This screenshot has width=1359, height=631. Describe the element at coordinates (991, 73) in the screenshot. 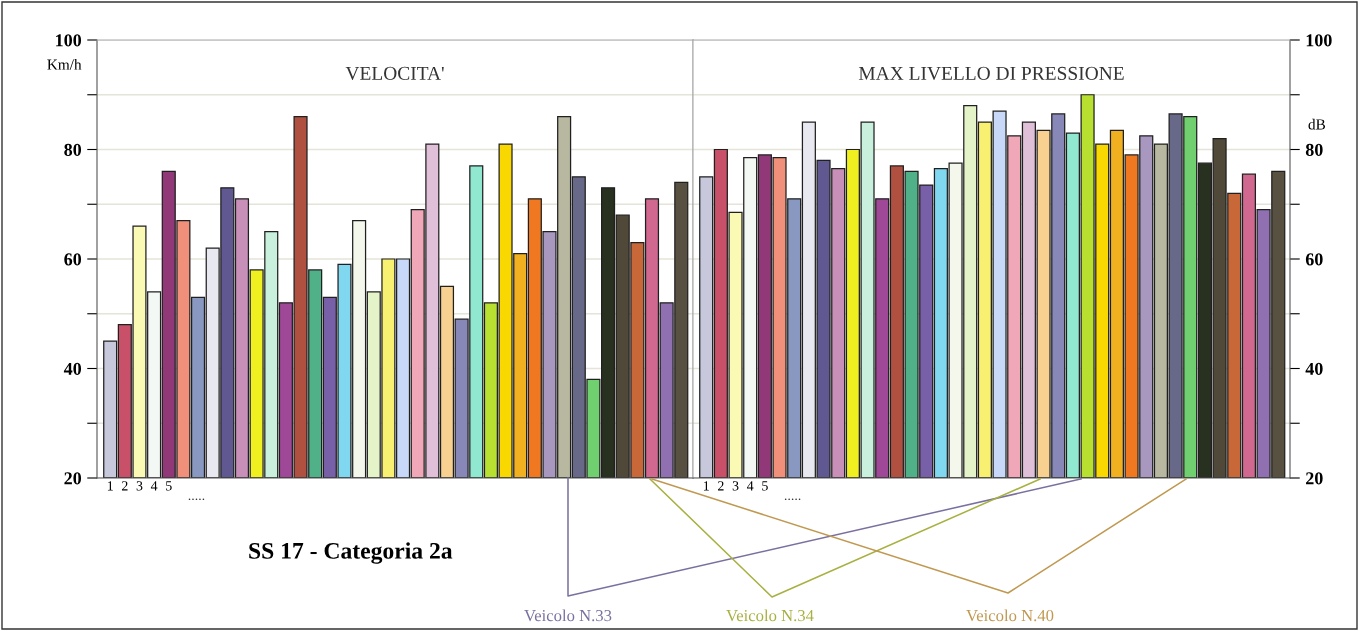

I see `text: MAX LIVELLO DI PRESSIONE` at that location.